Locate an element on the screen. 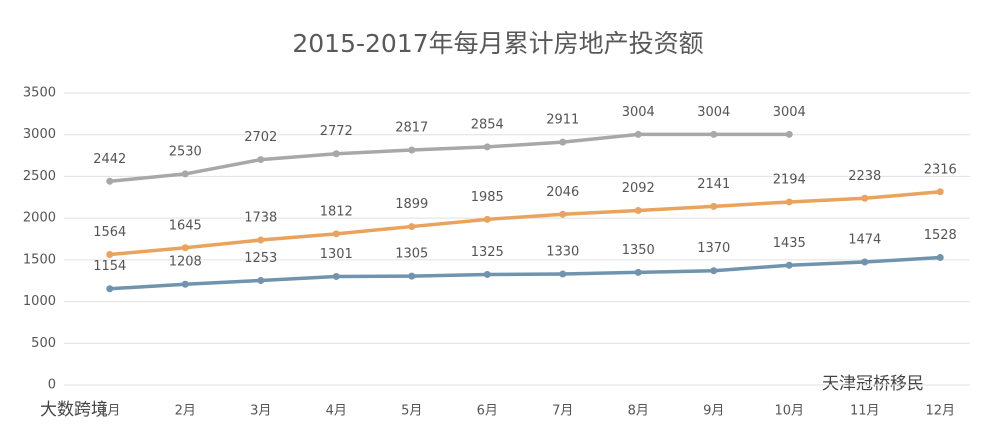 The image size is (996, 434). x-tick-label: 11月 is located at coordinates (865, 411).